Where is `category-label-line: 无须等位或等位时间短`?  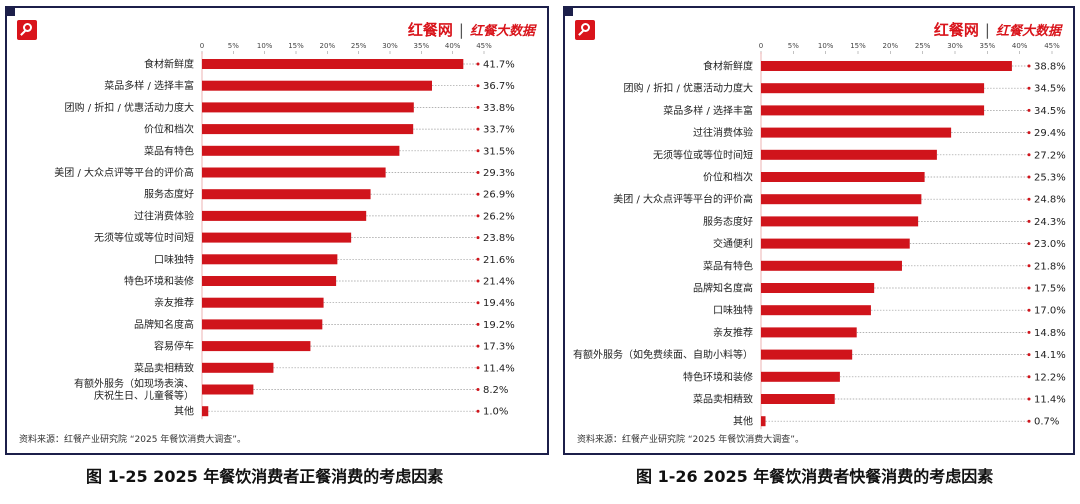
category-label-line: 无须等位或等位时间短 is located at coordinates (144, 237).